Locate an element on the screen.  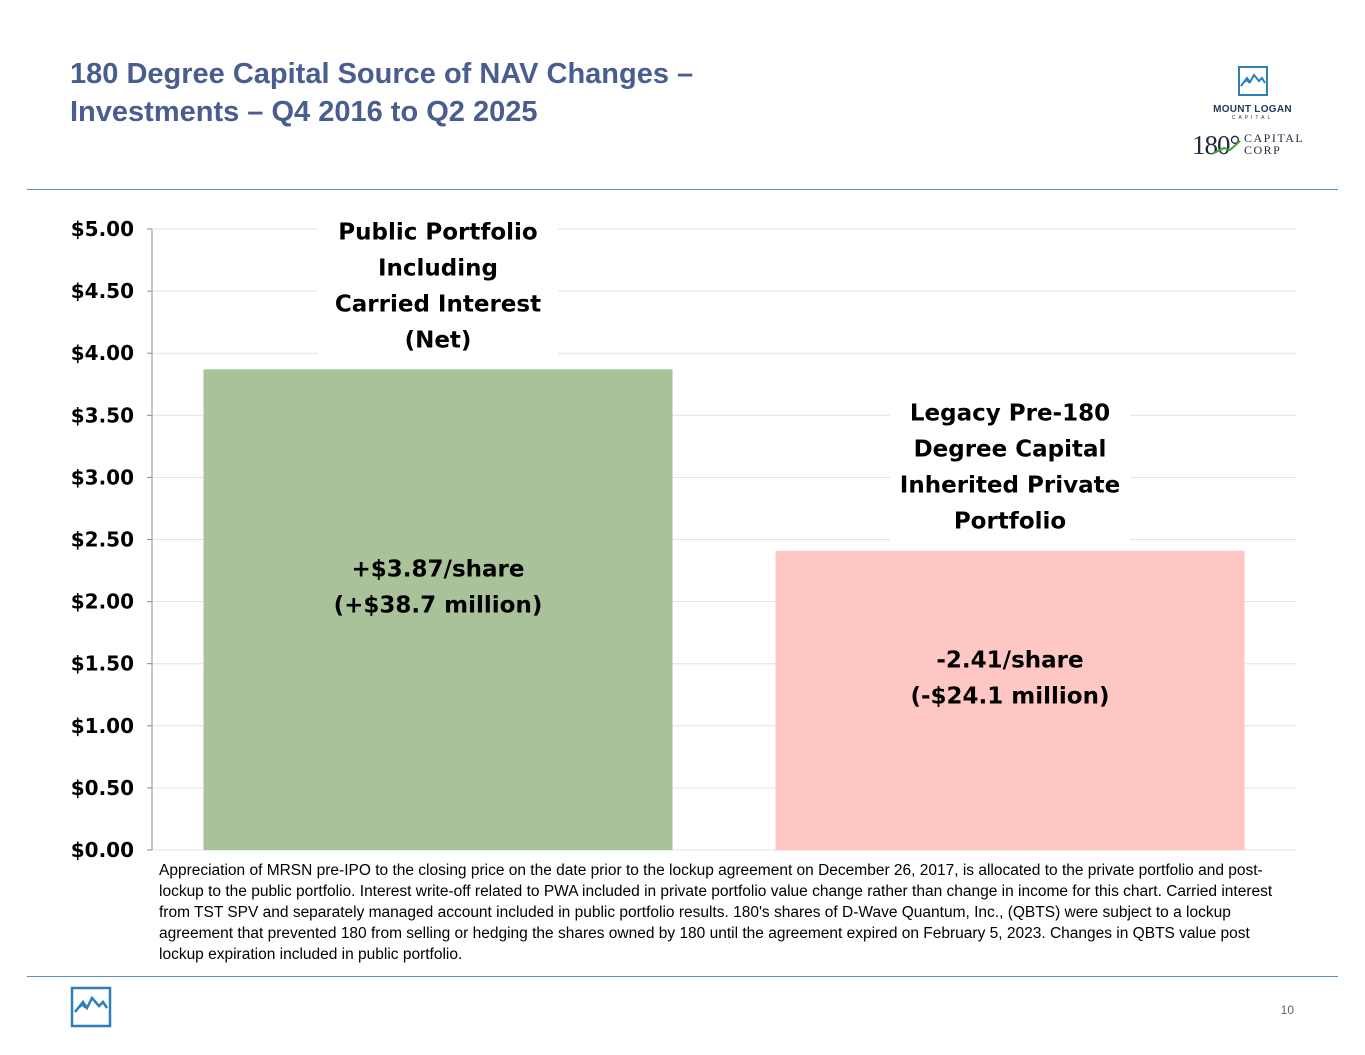
180-logo-corp: CORP is located at coordinates (1263, 150).